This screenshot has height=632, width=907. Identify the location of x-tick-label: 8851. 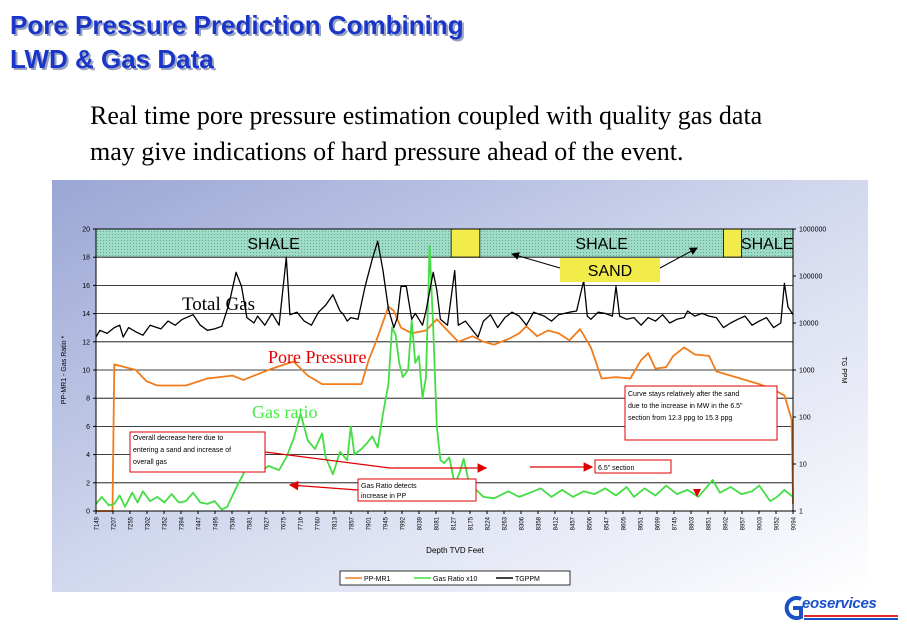
(710, 523).